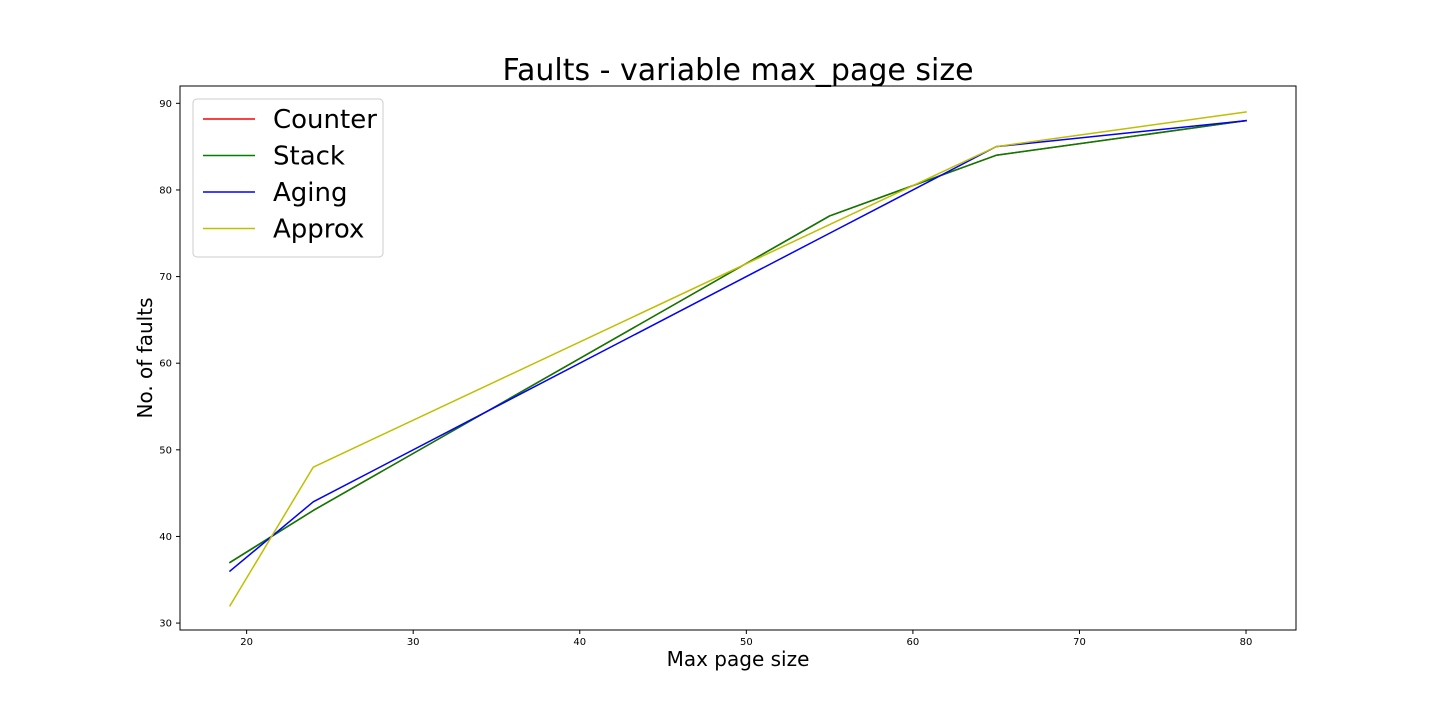  What do you see at coordinates (746, 642) in the screenshot?
I see `x-tick-label-50: 50` at bounding box center [746, 642].